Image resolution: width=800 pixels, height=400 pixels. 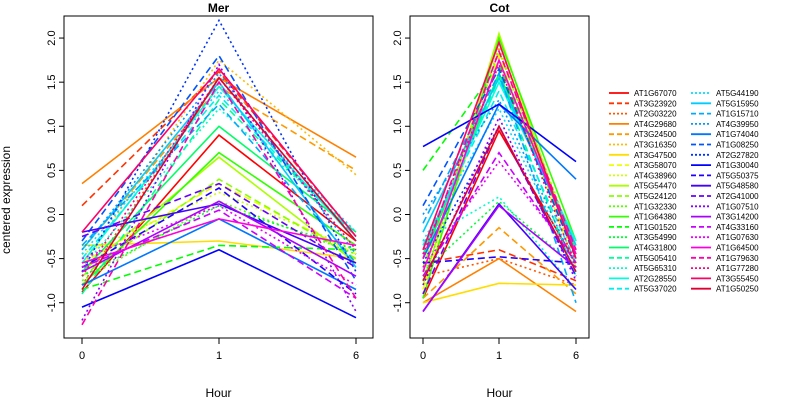 I want to click on legend-label-at5g15950: AT5G15950, so click(x=737, y=103).